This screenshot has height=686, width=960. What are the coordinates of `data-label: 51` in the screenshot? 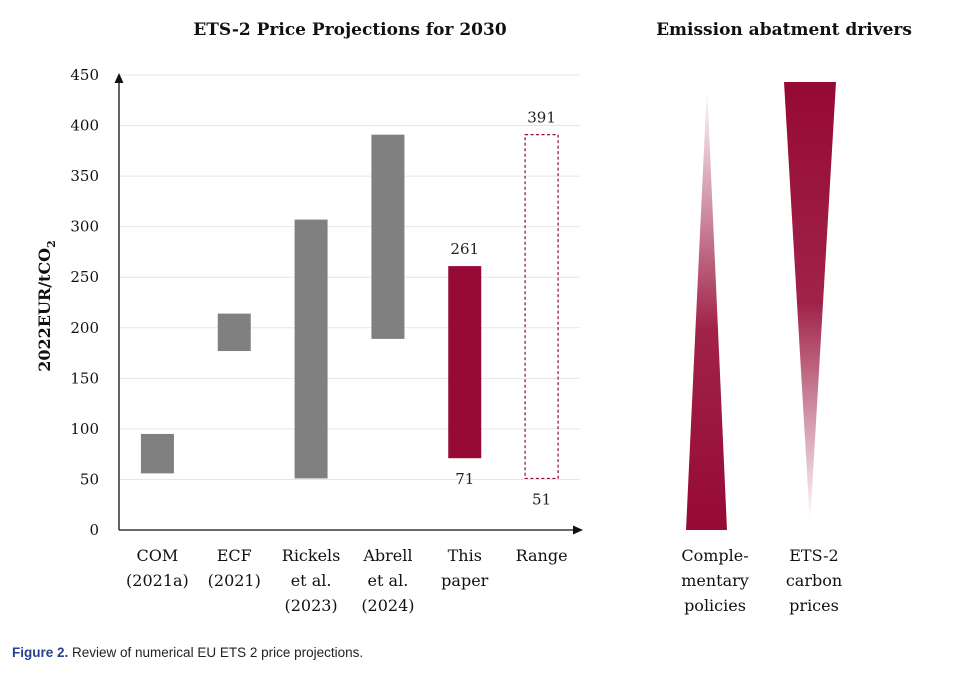 It's located at (541, 499).